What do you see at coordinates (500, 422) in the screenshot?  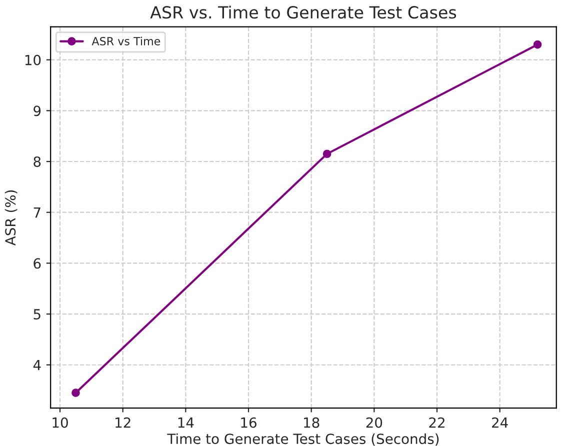 I see `x-tick-label: 24` at bounding box center [500, 422].